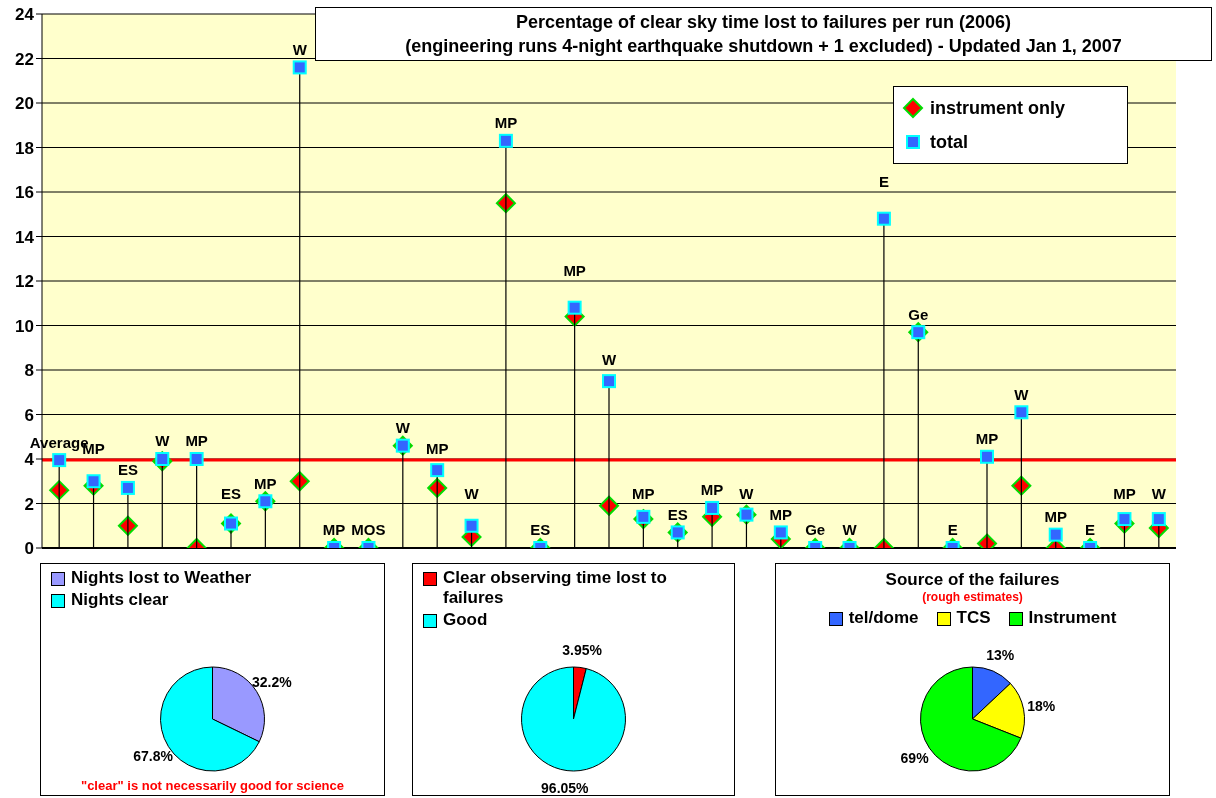  What do you see at coordinates (972, 597) in the screenshot?
I see `chart-subtitle: (rough estimates)` at bounding box center [972, 597].